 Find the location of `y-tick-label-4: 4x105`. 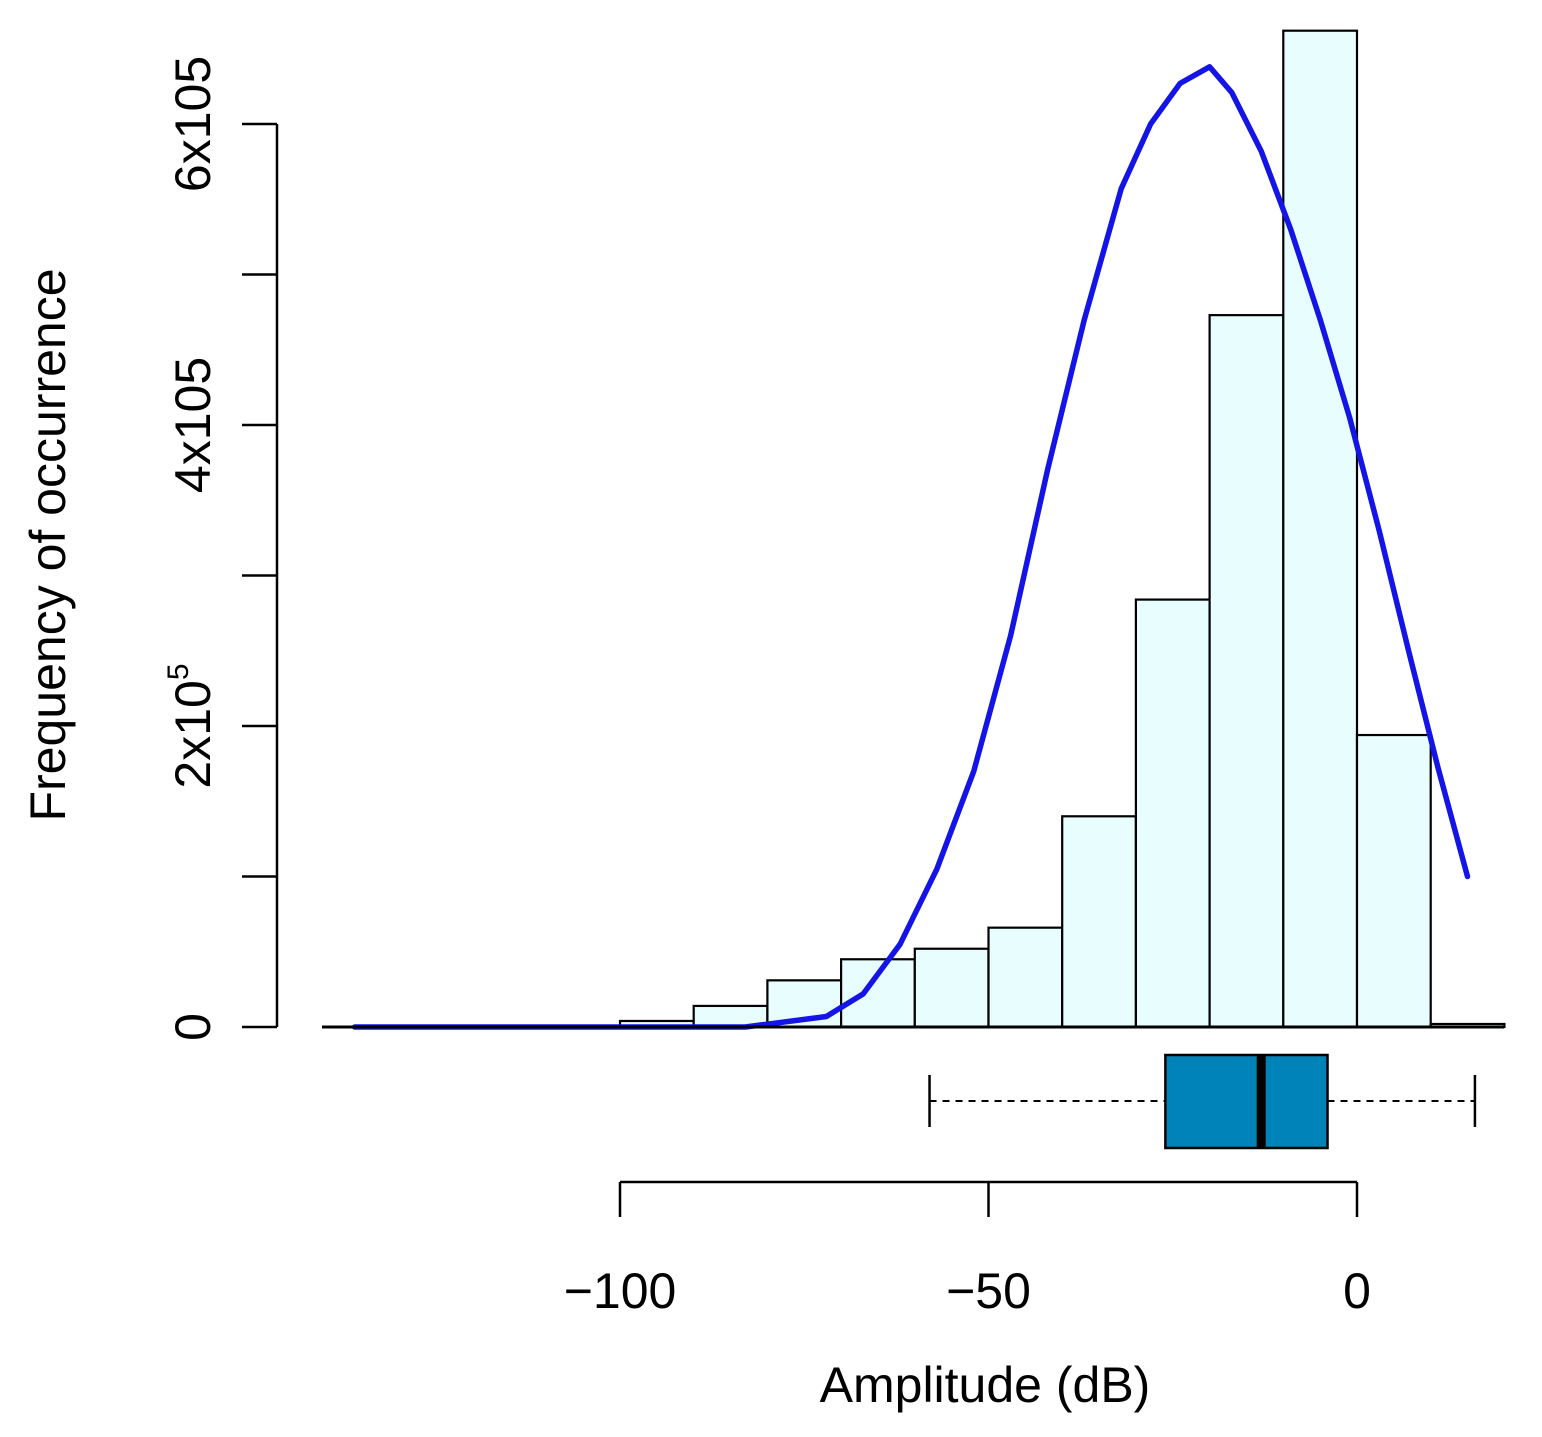

y-tick-label-4: 4x105 is located at coordinates (193, 425).